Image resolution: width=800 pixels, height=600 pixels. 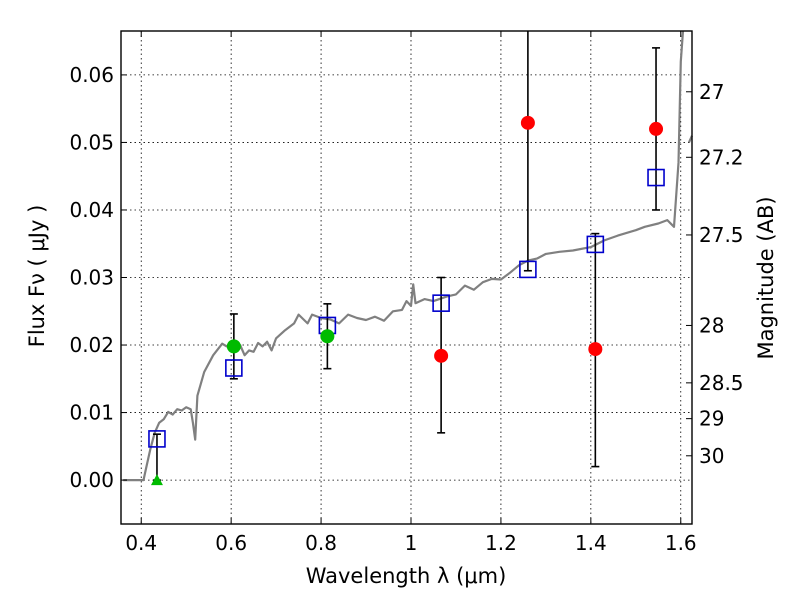 What do you see at coordinates (711, 419) in the screenshot?
I see `right-tick-label: 29` at bounding box center [711, 419].